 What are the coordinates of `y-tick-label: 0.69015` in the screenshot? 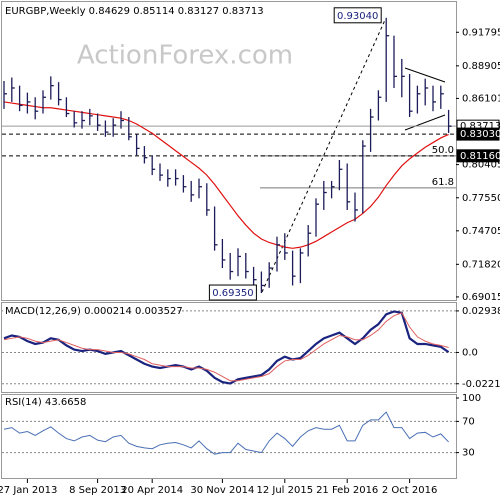 It's located at (481, 297).